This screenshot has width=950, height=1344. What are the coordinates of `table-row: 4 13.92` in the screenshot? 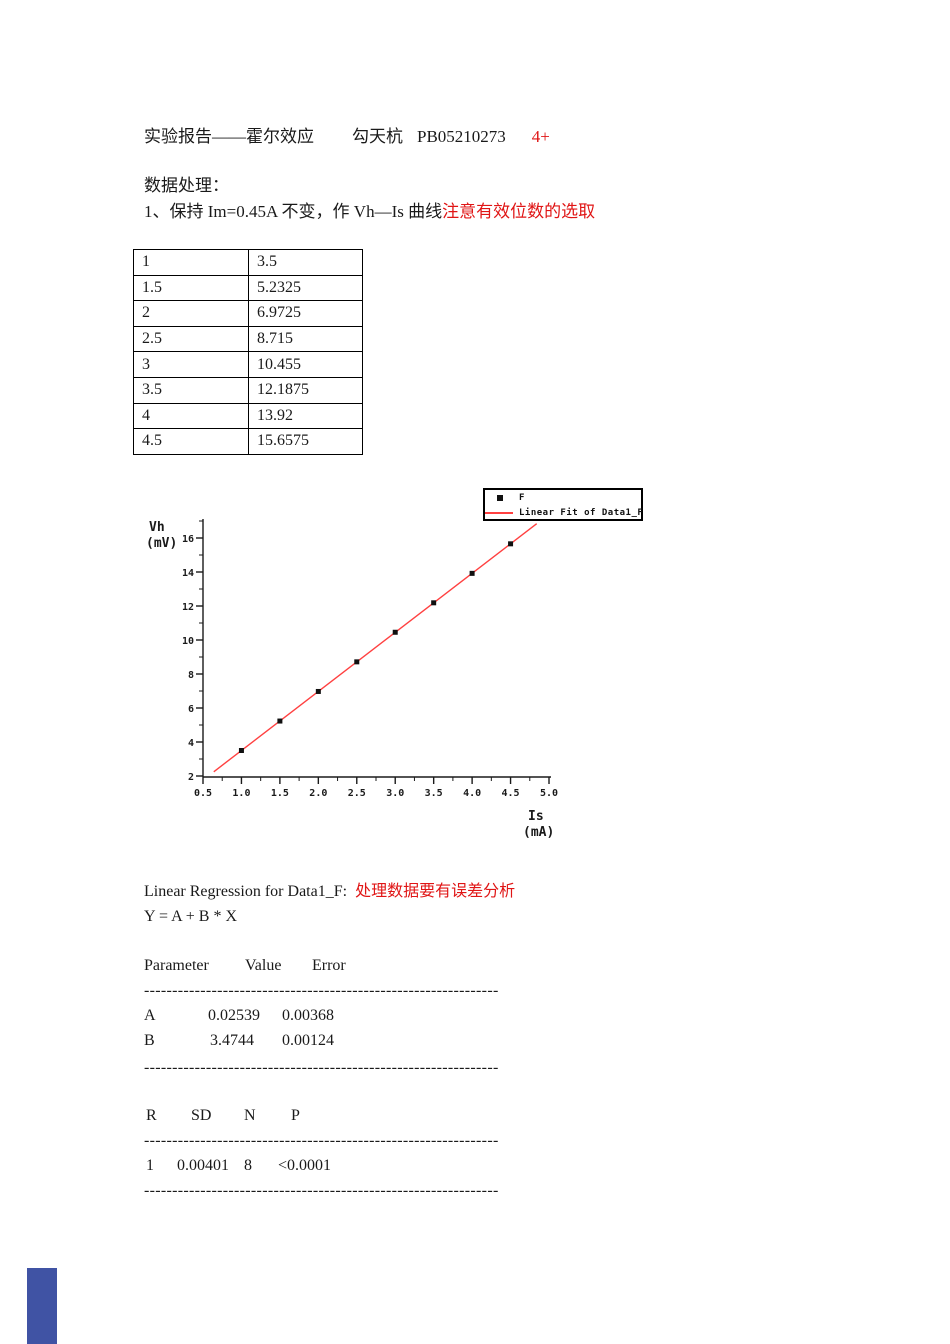 It's located at (248, 416).